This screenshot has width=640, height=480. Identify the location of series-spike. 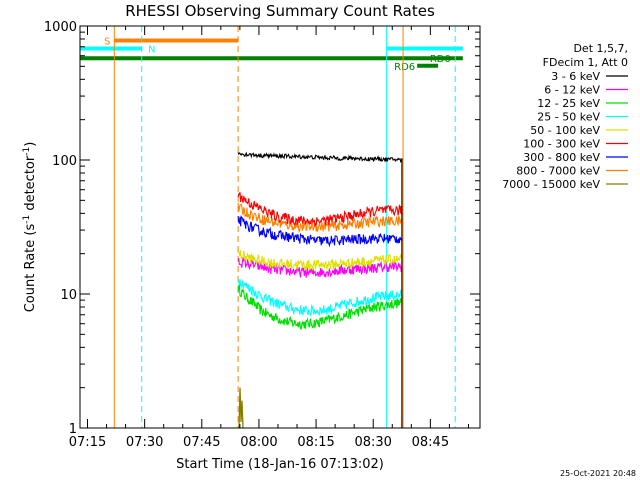
(241, 408).